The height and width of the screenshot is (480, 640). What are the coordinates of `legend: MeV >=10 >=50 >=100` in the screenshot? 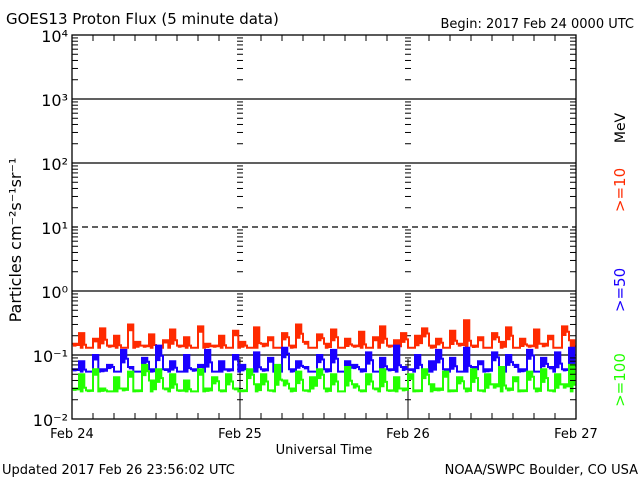 It's located at (620, 259).